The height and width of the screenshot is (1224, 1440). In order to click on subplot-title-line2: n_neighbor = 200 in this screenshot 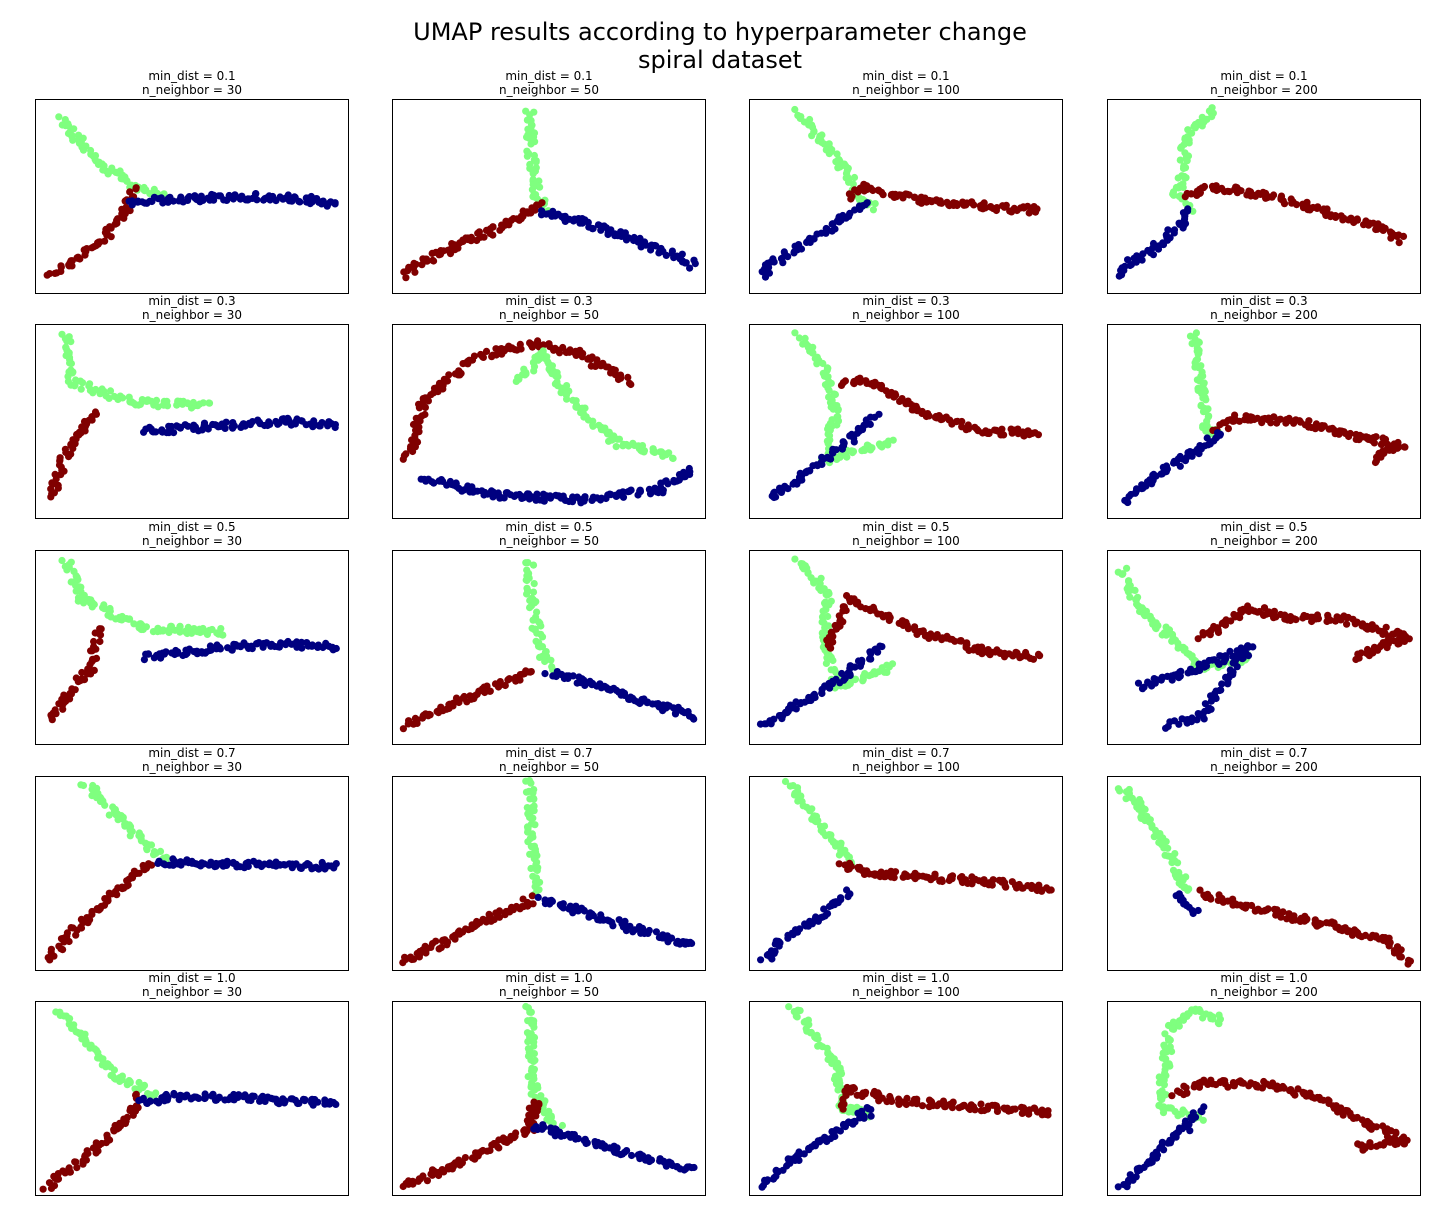, I will do `click(1264, 992)`.